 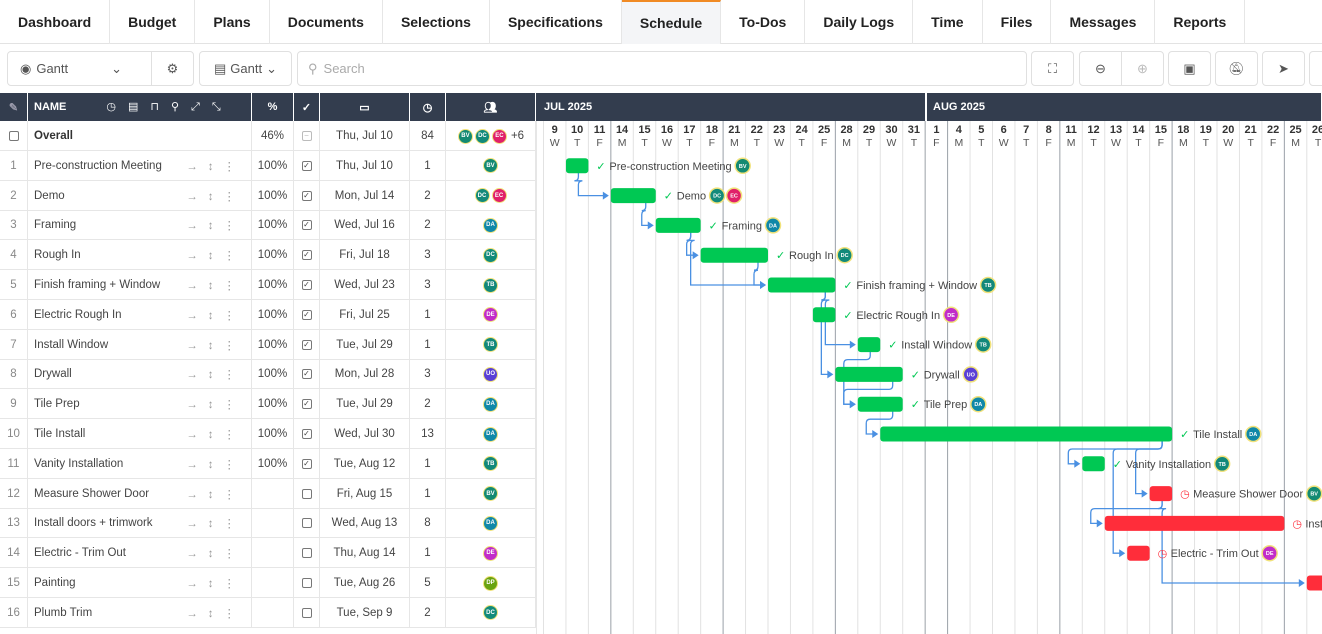 I want to click on view-select: ◉ Gantt ⌄, so click(x=79, y=68).